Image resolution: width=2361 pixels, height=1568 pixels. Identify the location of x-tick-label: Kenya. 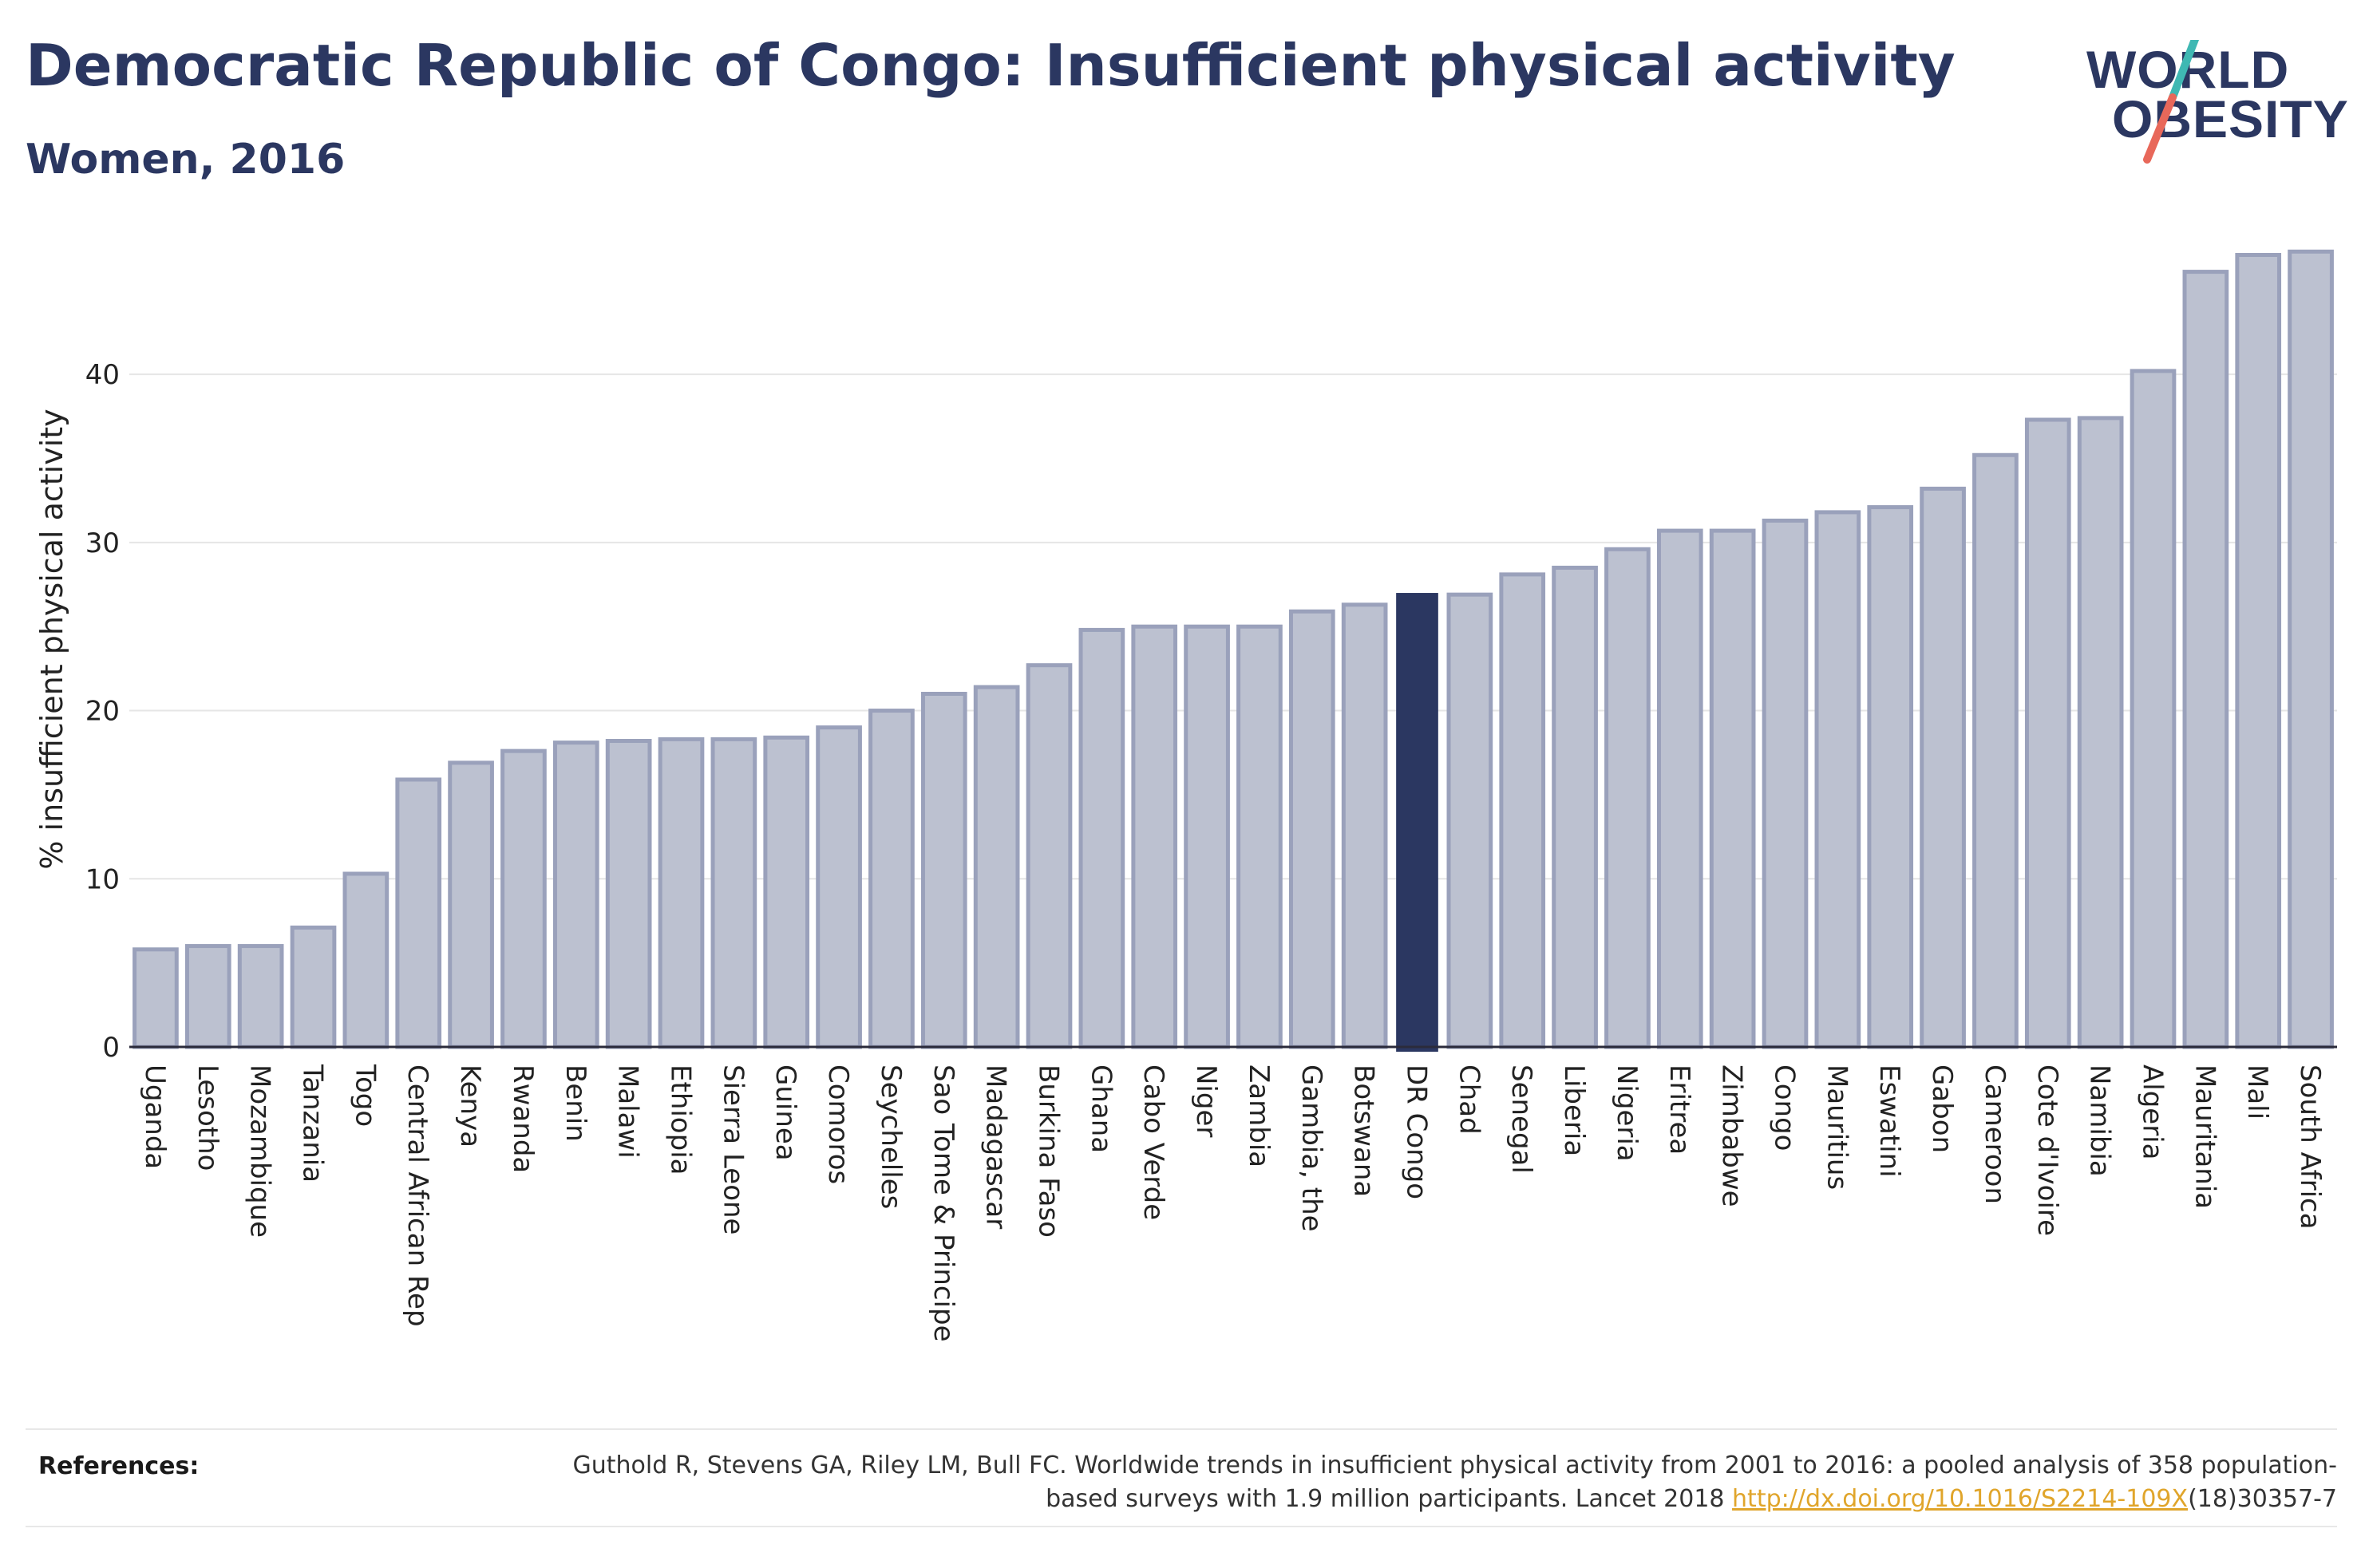
(470, 1105).